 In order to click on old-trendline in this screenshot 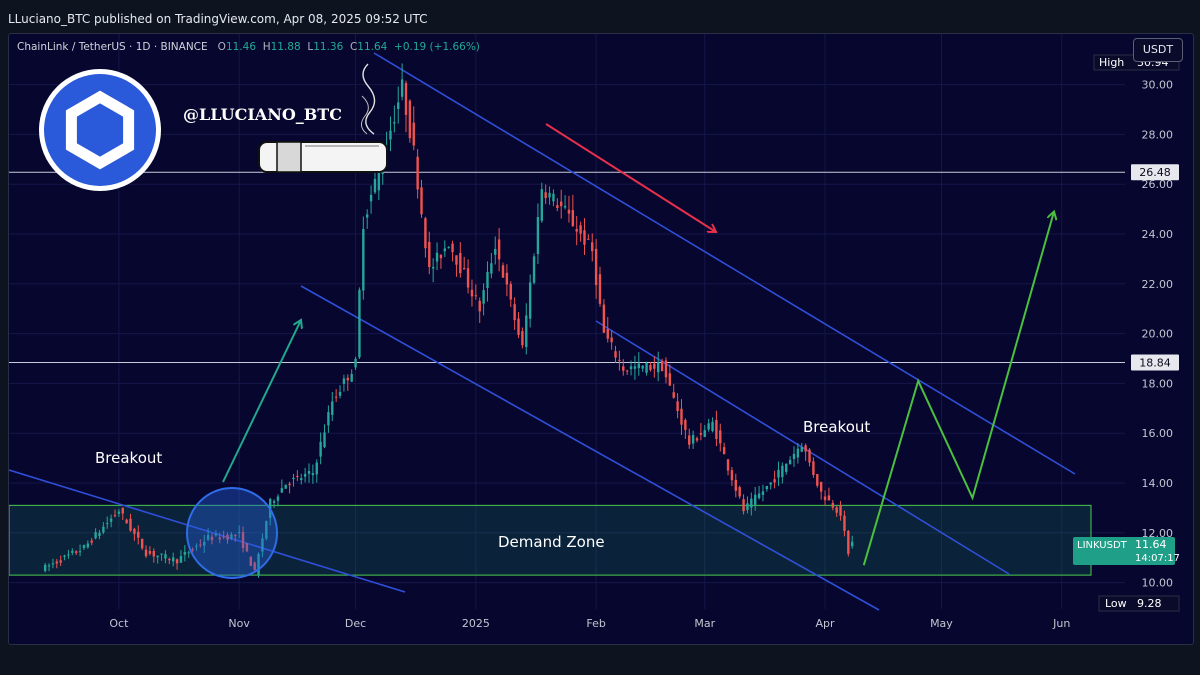, I will do `click(207, 531)`.